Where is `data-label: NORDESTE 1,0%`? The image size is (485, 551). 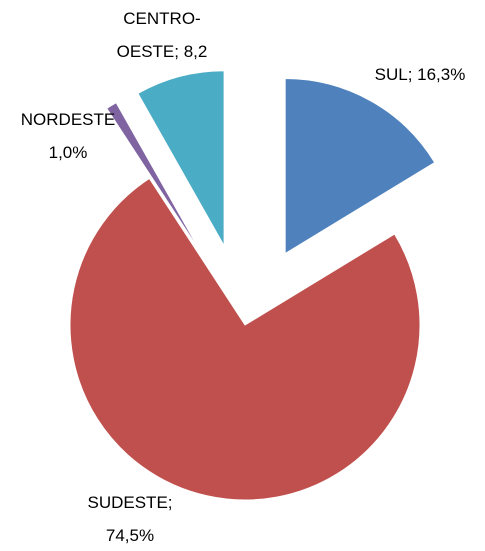 data-label: NORDESTE 1,0% is located at coordinates (68, 136).